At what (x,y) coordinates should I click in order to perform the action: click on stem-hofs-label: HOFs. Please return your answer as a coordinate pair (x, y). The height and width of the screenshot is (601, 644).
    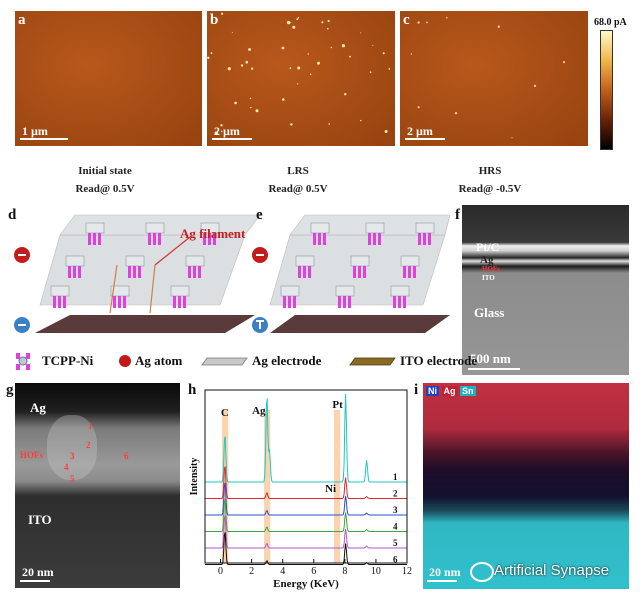
    Looking at the image, I should click on (32, 455).